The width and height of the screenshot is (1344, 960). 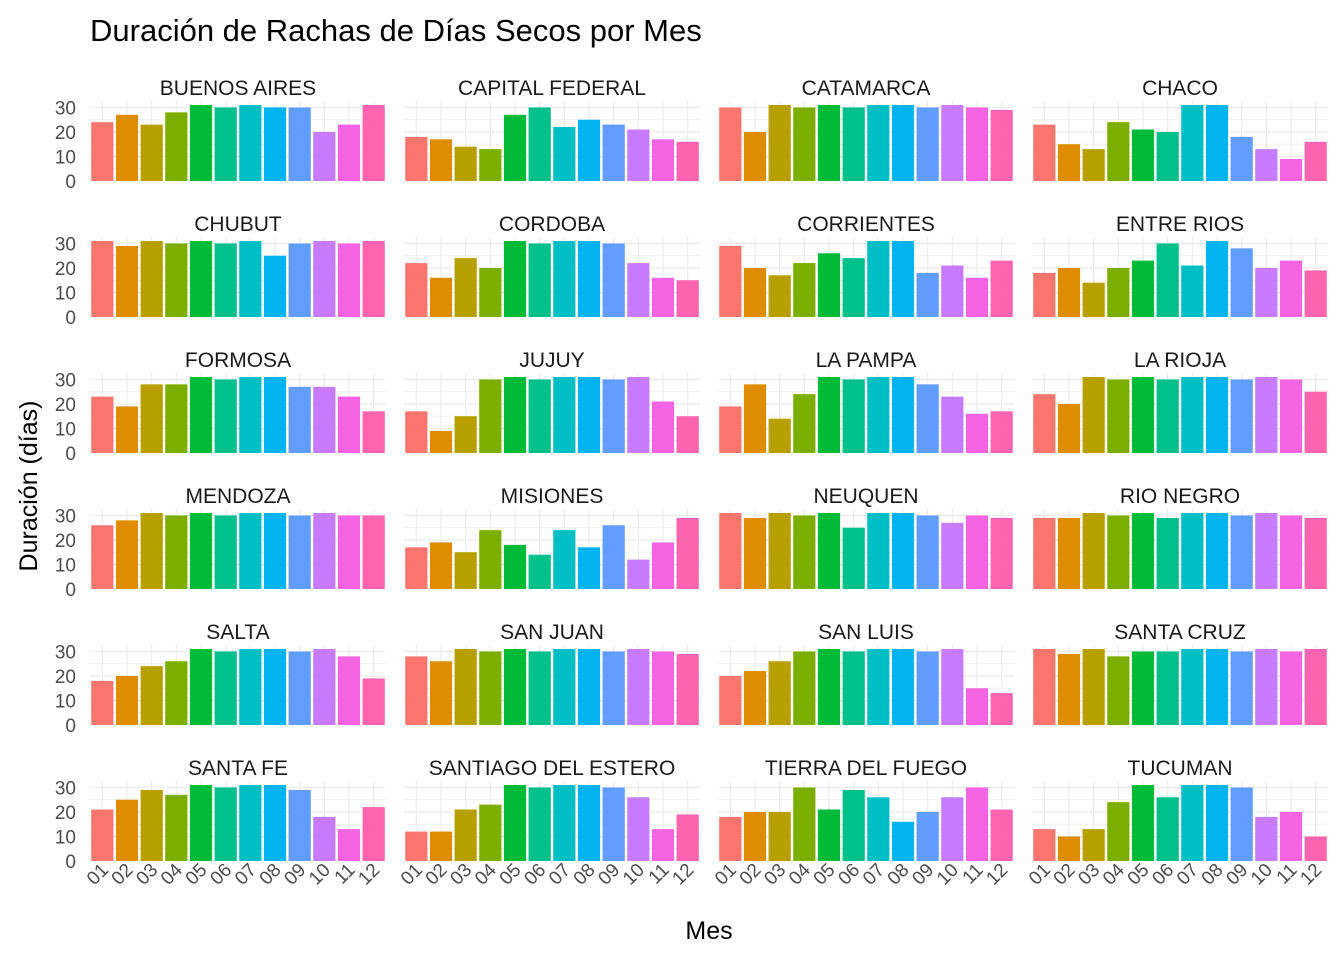 I want to click on y-tick-label: 30, so click(x=65, y=652).